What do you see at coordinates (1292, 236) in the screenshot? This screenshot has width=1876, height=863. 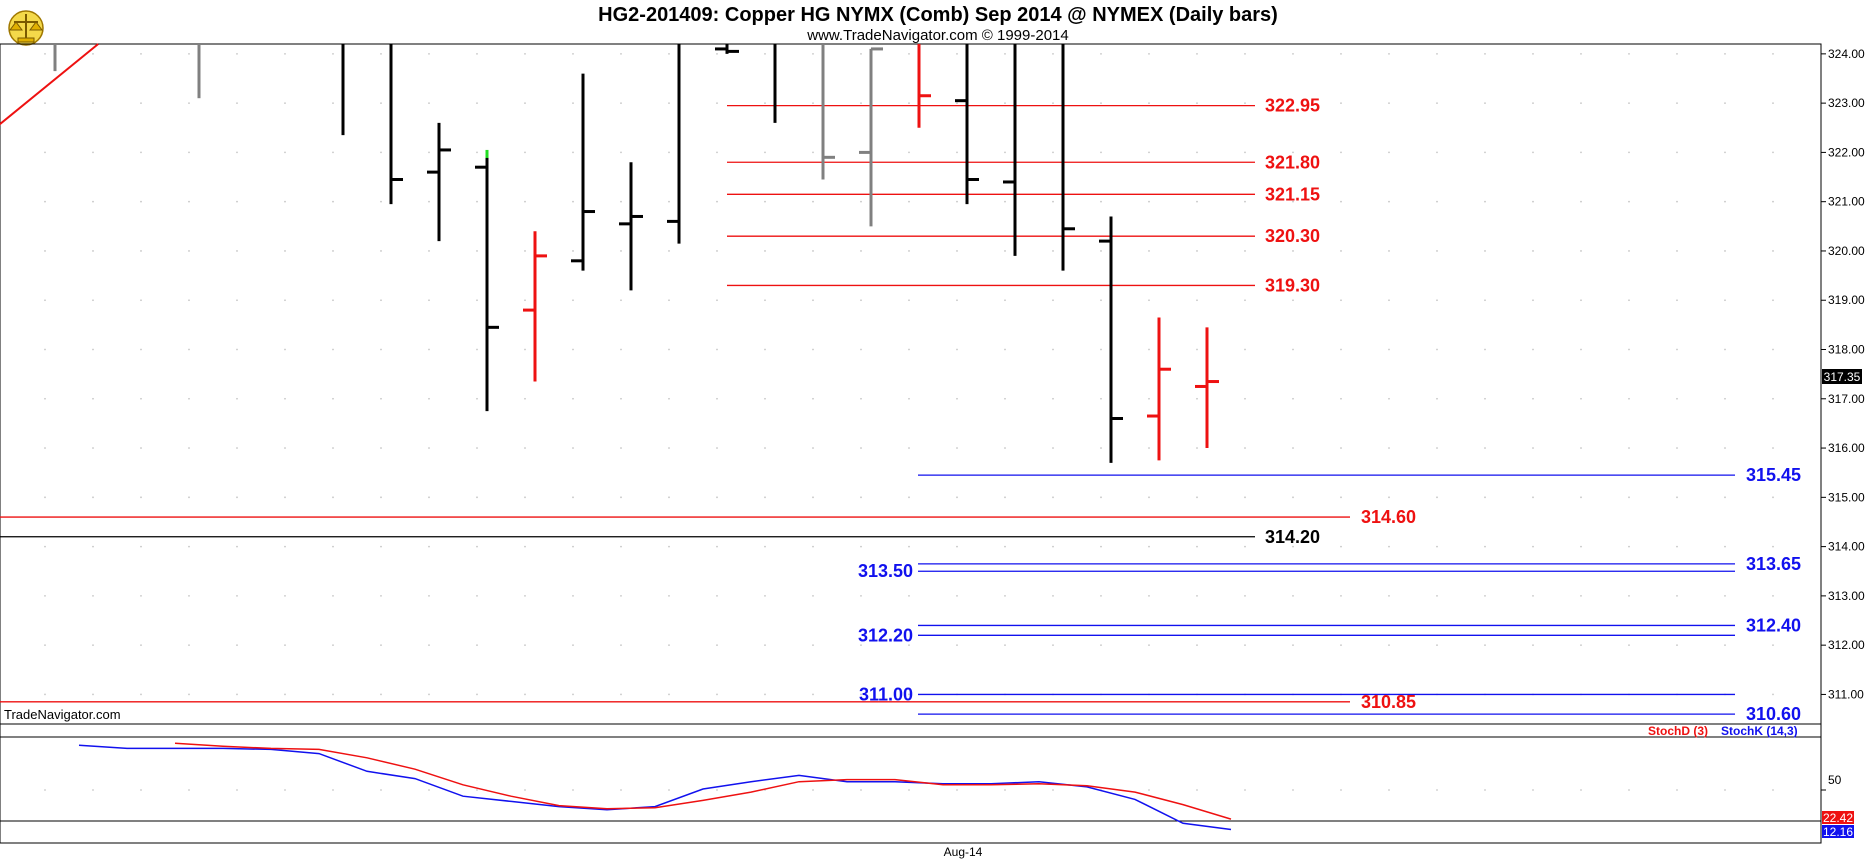 I see `level-label: 320.30` at bounding box center [1292, 236].